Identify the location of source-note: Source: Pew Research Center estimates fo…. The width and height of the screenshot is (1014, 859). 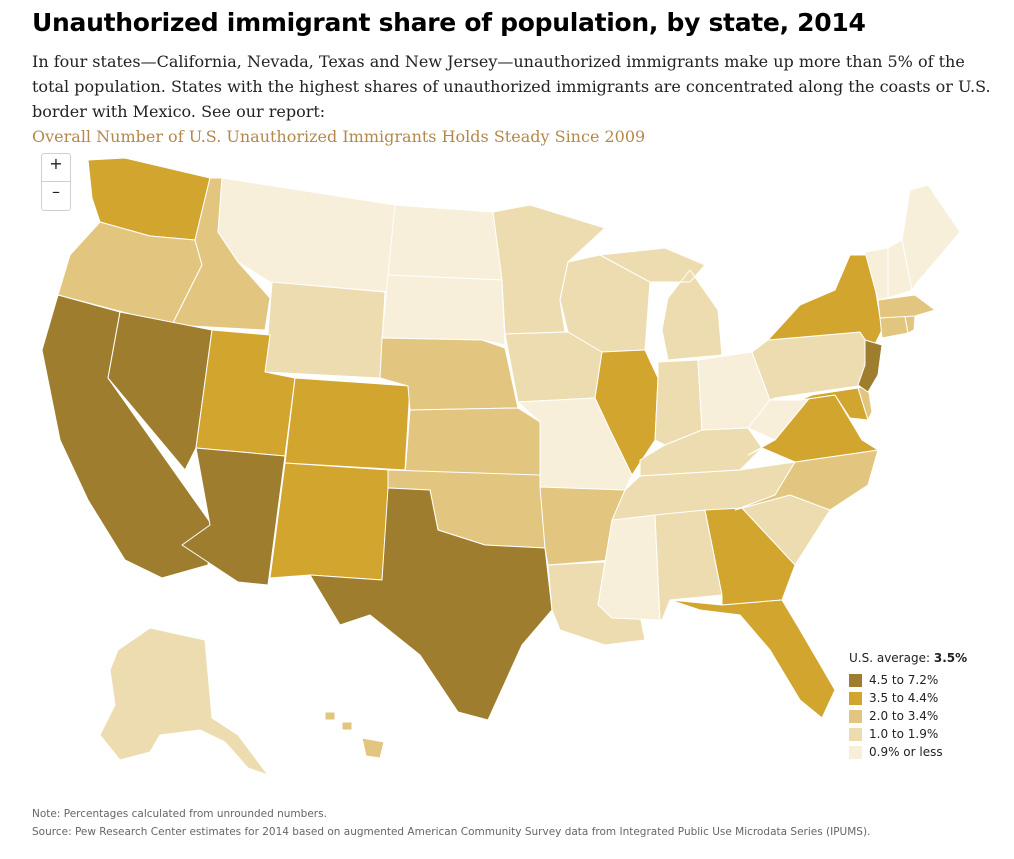
(451, 832).